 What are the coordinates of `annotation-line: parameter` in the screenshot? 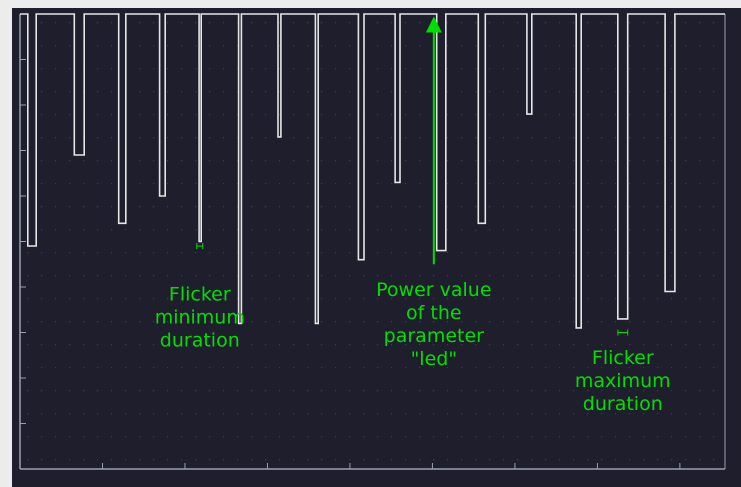 It's located at (434, 336).